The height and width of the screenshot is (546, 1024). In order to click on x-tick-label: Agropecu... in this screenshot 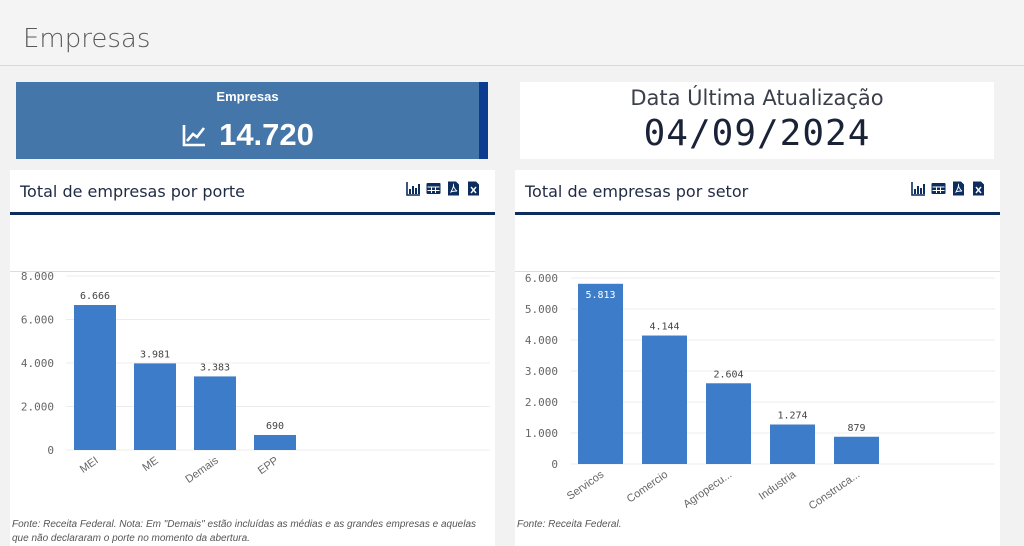, I will do `click(707, 490)`.